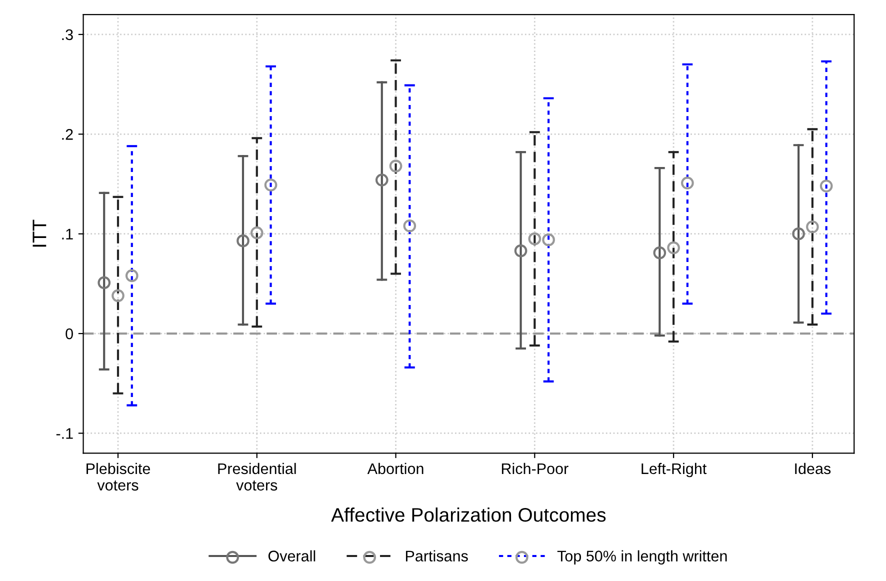 Image resolution: width=886 pixels, height=581 pixels. Describe the element at coordinates (67, 234) in the screenshot. I see `y-tick-label: .1` at that location.